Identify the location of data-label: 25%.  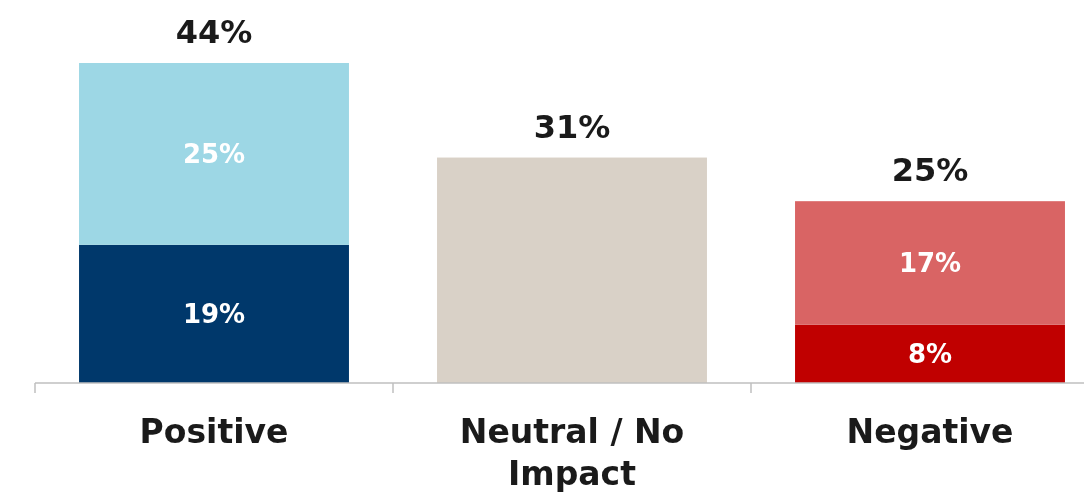
(214, 154).